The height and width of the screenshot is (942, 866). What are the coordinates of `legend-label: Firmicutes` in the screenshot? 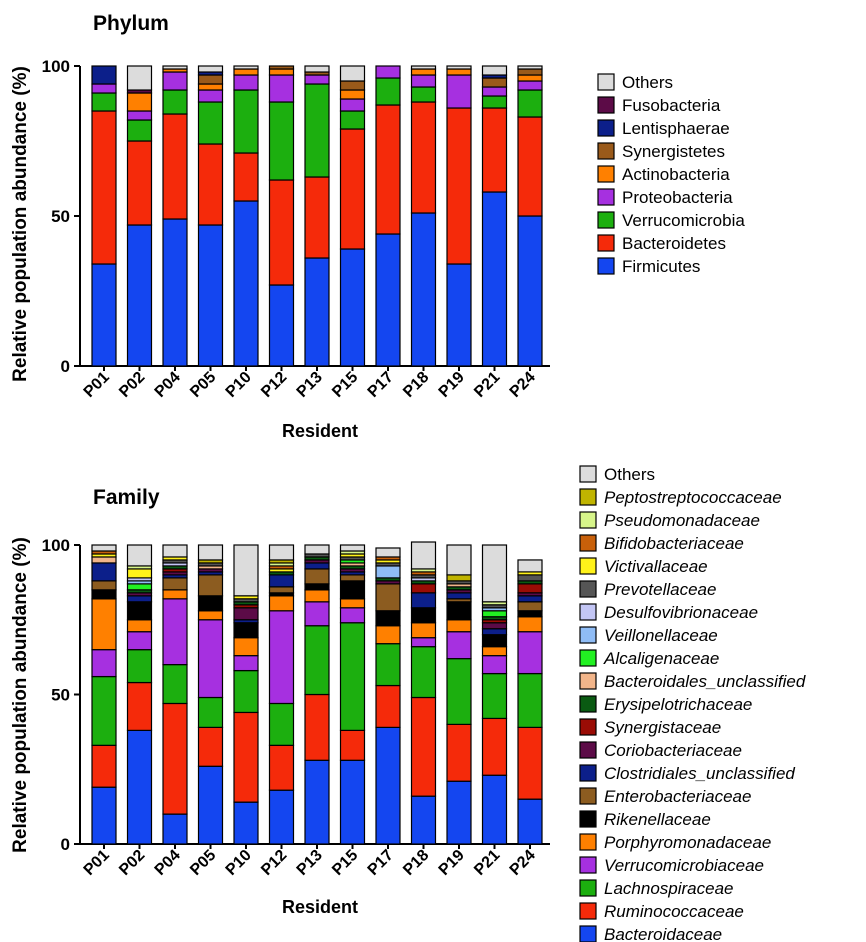 It's located at (661, 266).